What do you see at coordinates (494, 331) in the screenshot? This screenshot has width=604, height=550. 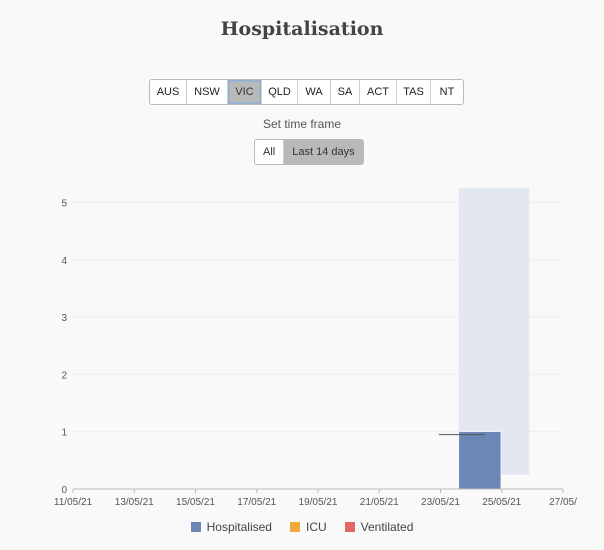 I see `highlight-band` at bounding box center [494, 331].